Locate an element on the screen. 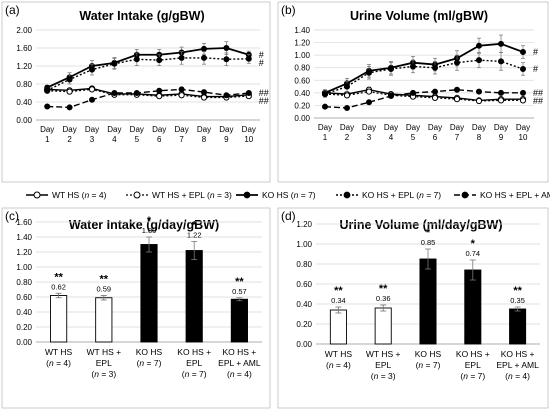 The height and width of the screenshot is (410, 550). panel-b-ytick-label: 0.40 is located at coordinates (302, 93).